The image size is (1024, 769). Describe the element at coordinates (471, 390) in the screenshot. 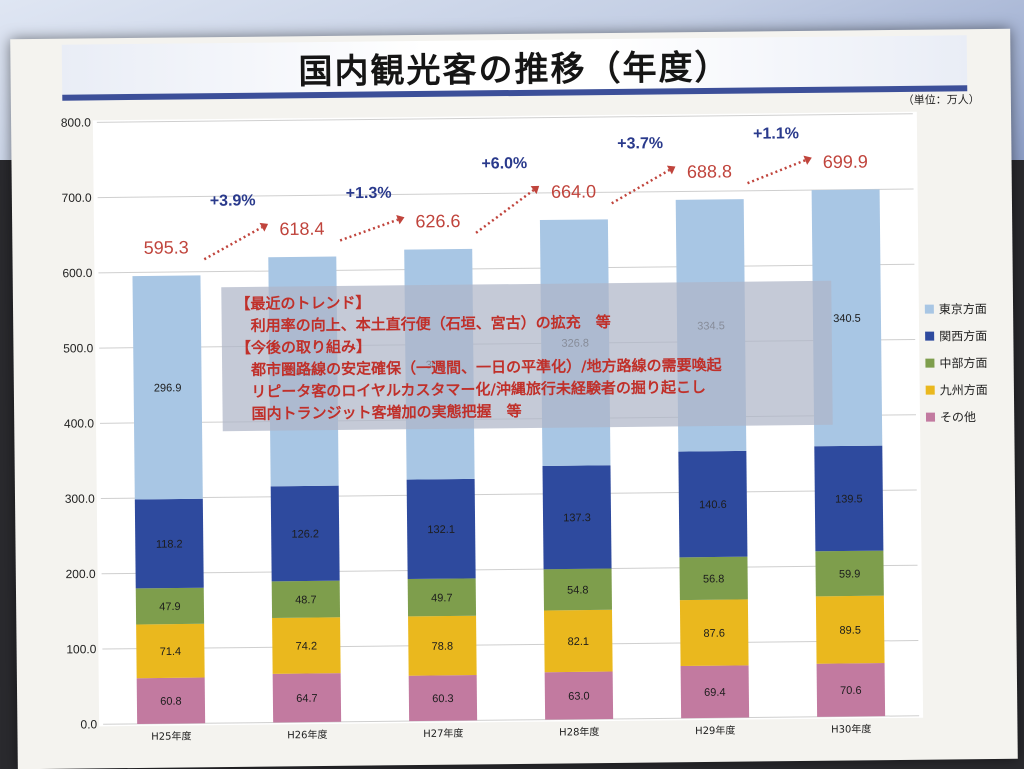

I see `note-line: リピータ客のロイヤルカスタマー化/沖縄旅行未経験者の掘り起こし` at that location.